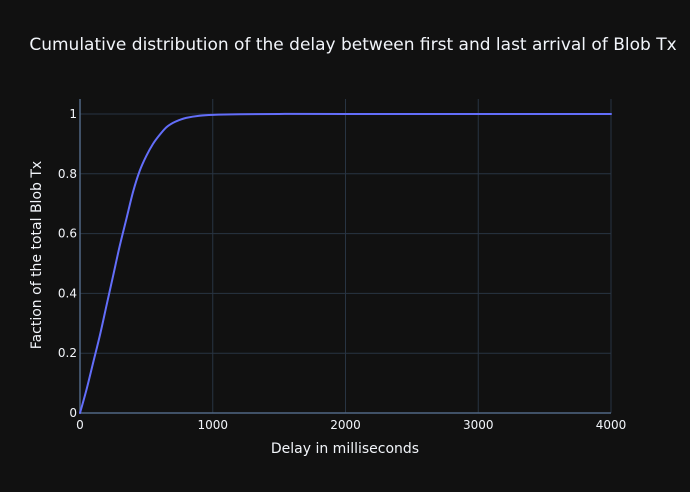 The width and height of the screenshot is (690, 492). Describe the element at coordinates (345, 449) in the screenshot. I see `x-axis-title: Delay in milliseconds` at that location.